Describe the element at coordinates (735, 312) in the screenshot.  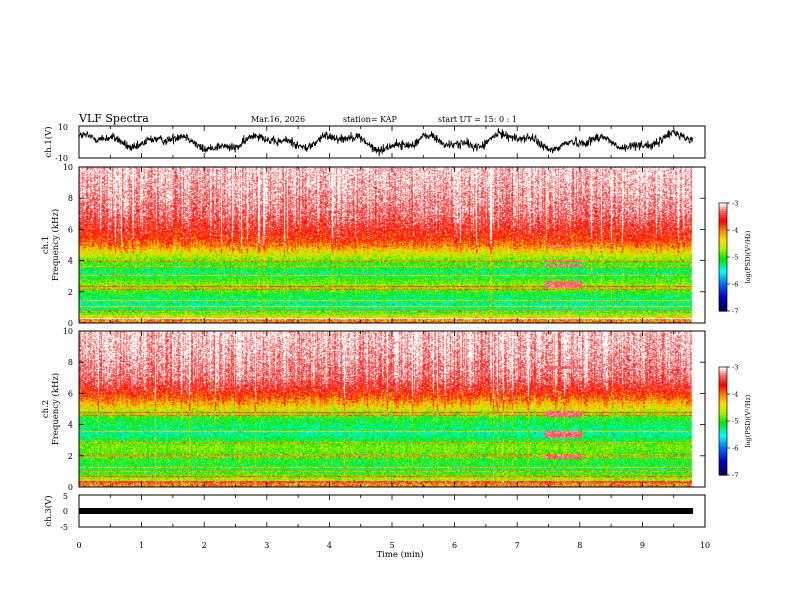
I see `ch1-colorbar-tick-label: -7` at that location.